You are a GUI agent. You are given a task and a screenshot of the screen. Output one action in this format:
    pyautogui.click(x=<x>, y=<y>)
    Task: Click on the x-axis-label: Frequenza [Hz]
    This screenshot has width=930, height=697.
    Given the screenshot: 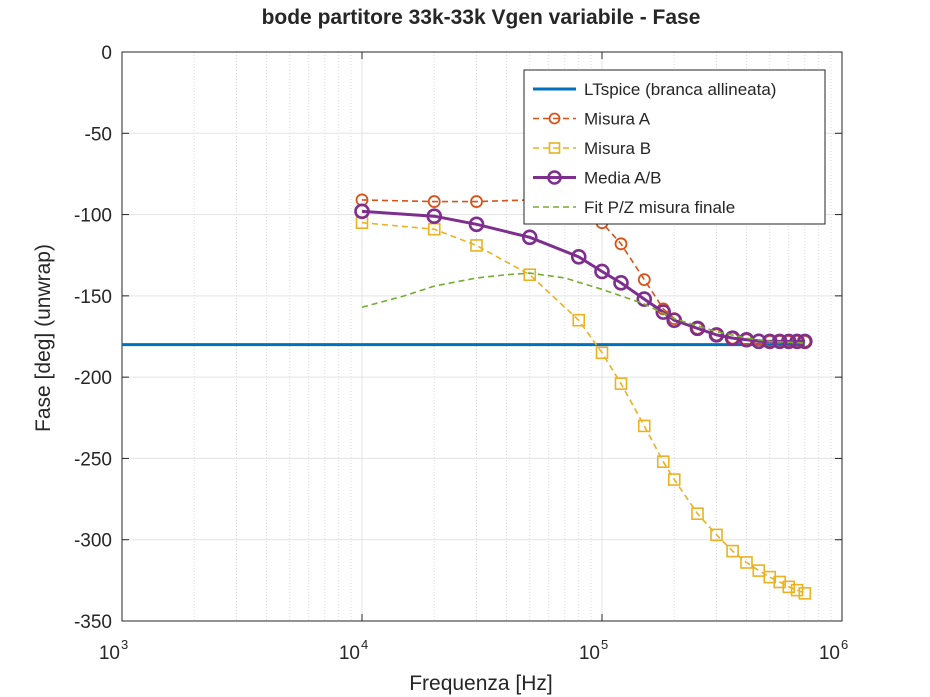 What is the action you would take?
    pyautogui.click(x=481, y=683)
    